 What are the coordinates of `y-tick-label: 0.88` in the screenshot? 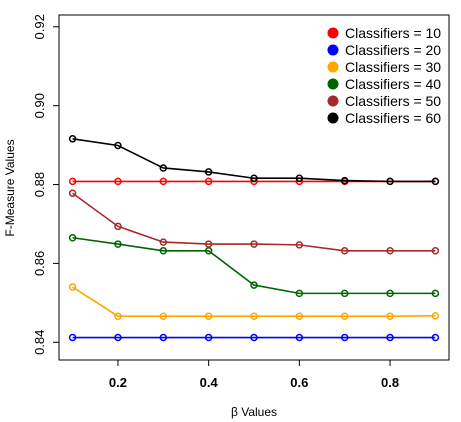 It's located at (39, 184).